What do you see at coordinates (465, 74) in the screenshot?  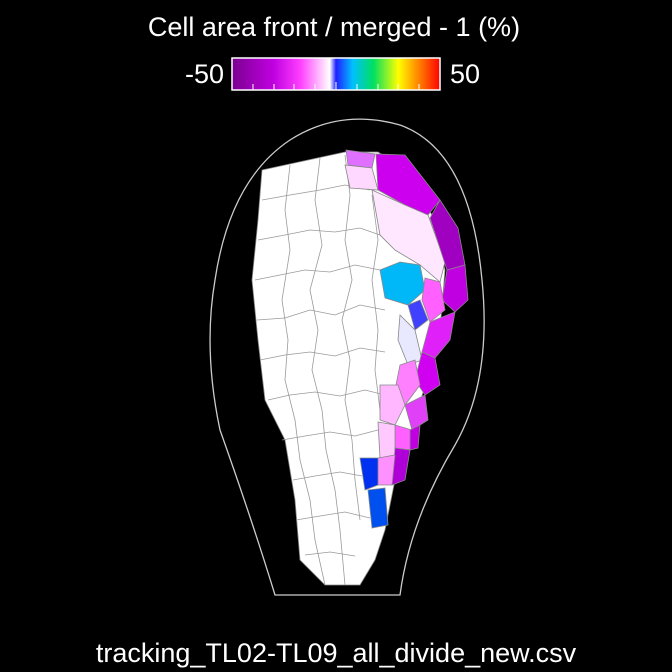 I see `colorbar-max: 50` at bounding box center [465, 74].